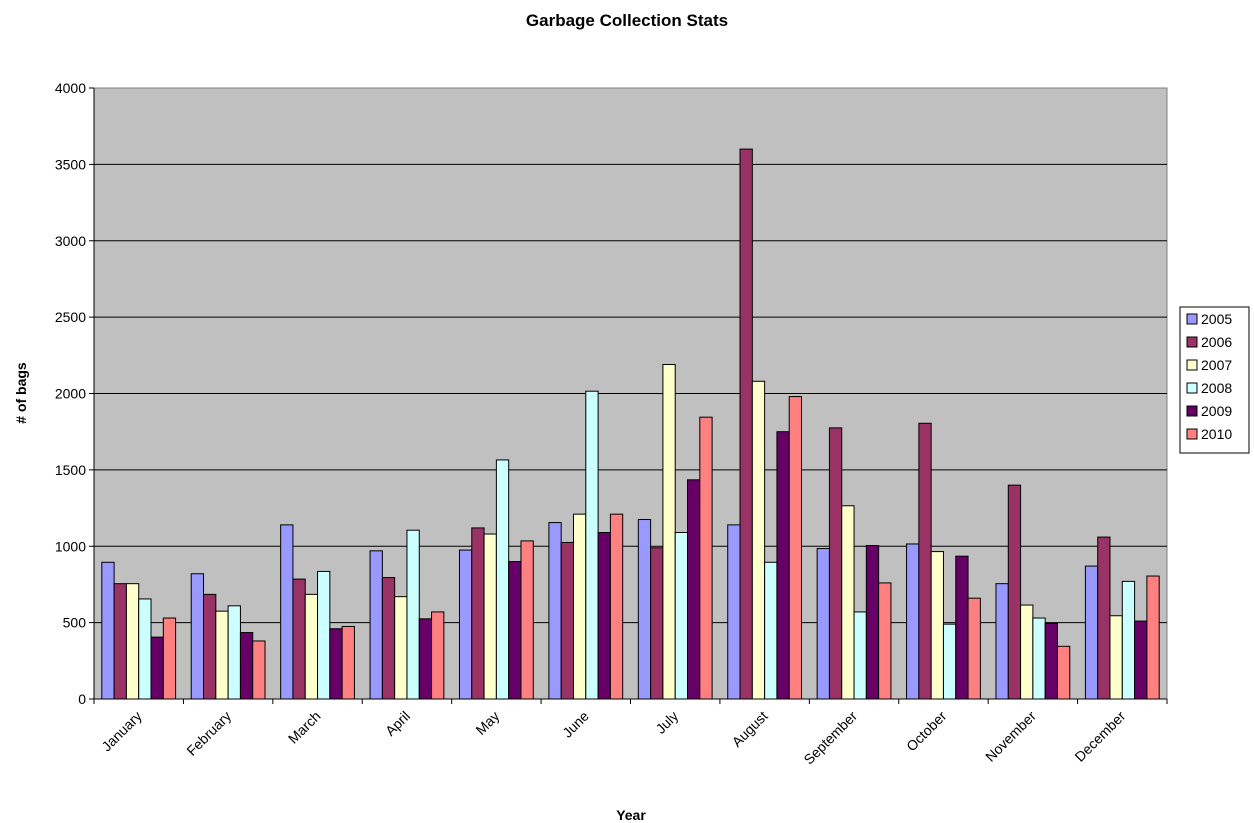 The image size is (1254, 823). What do you see at coordinates (287, 612) in the screenshot?
I see `bar-2005-march` at bounding box center [287, 612].